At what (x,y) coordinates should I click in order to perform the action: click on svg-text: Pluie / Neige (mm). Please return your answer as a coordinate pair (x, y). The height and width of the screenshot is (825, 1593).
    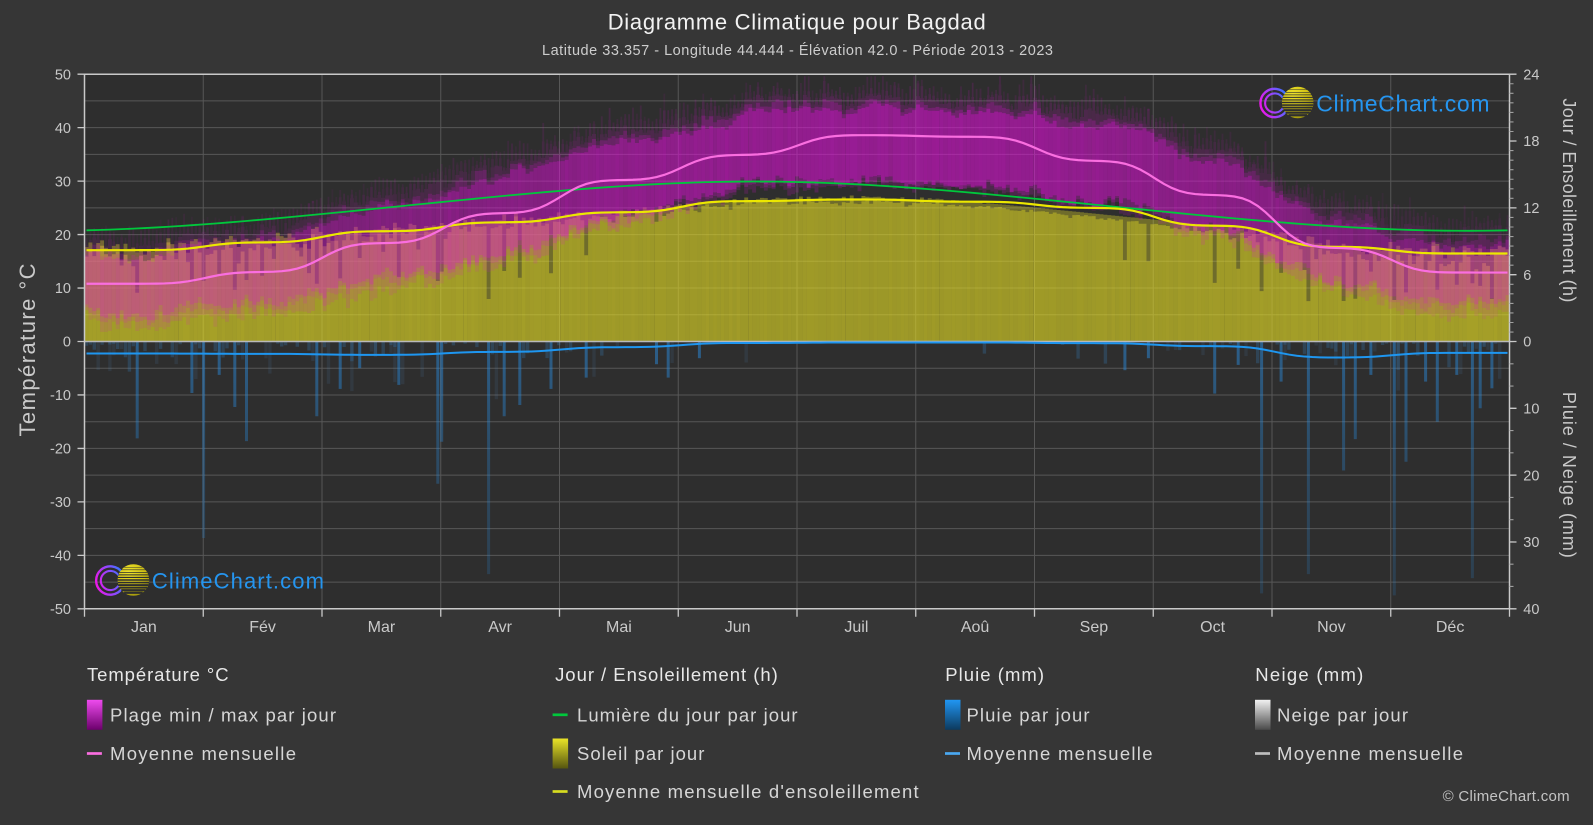
    Looking at the image, I should click on (1569, 475).